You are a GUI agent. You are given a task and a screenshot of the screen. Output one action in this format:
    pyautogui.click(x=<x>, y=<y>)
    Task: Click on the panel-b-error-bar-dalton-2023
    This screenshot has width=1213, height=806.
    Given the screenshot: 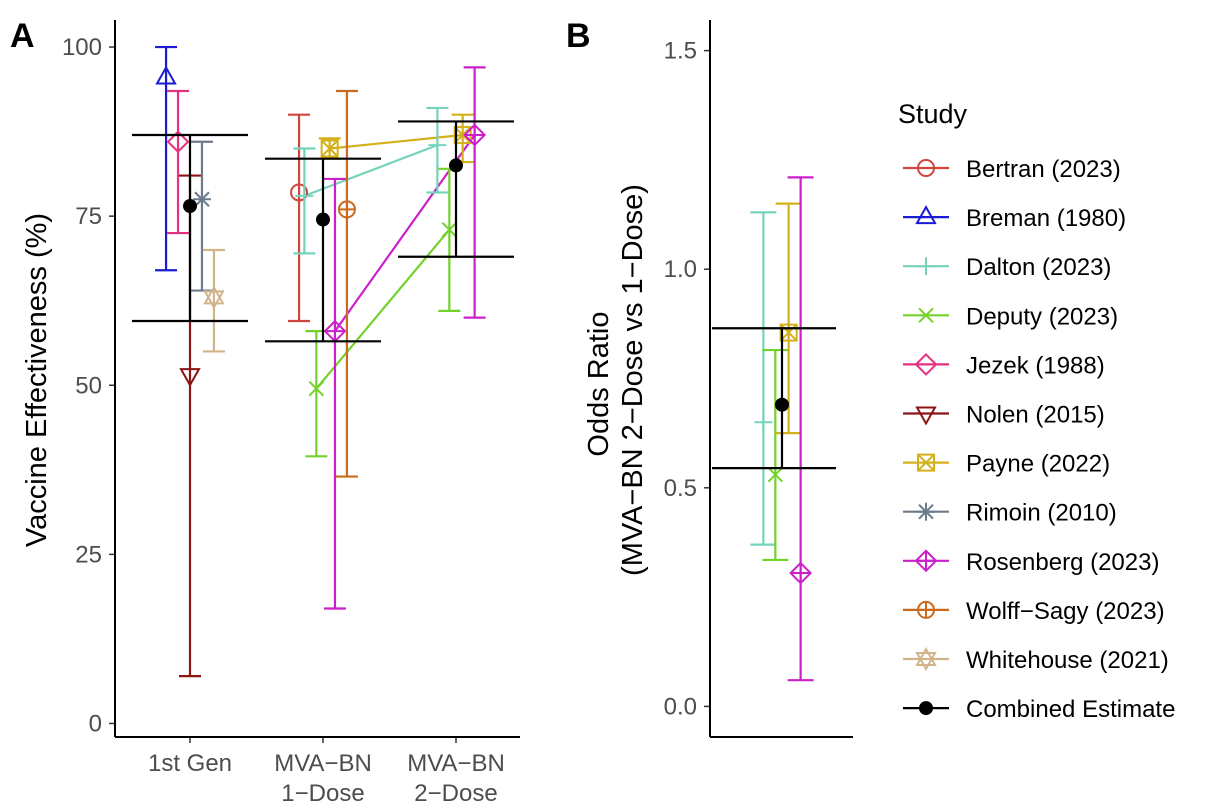 What is the action you would take?
    pyautogui.click(x=763, y=378)
    